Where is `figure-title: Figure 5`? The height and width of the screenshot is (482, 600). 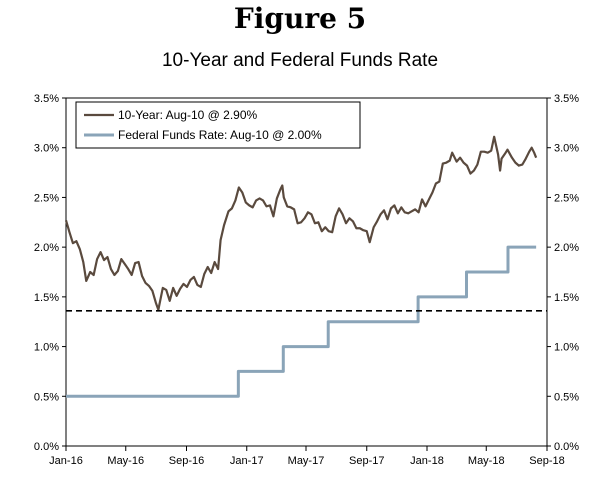 figure-title: Figure 5 is located at coordinates (300, 18).